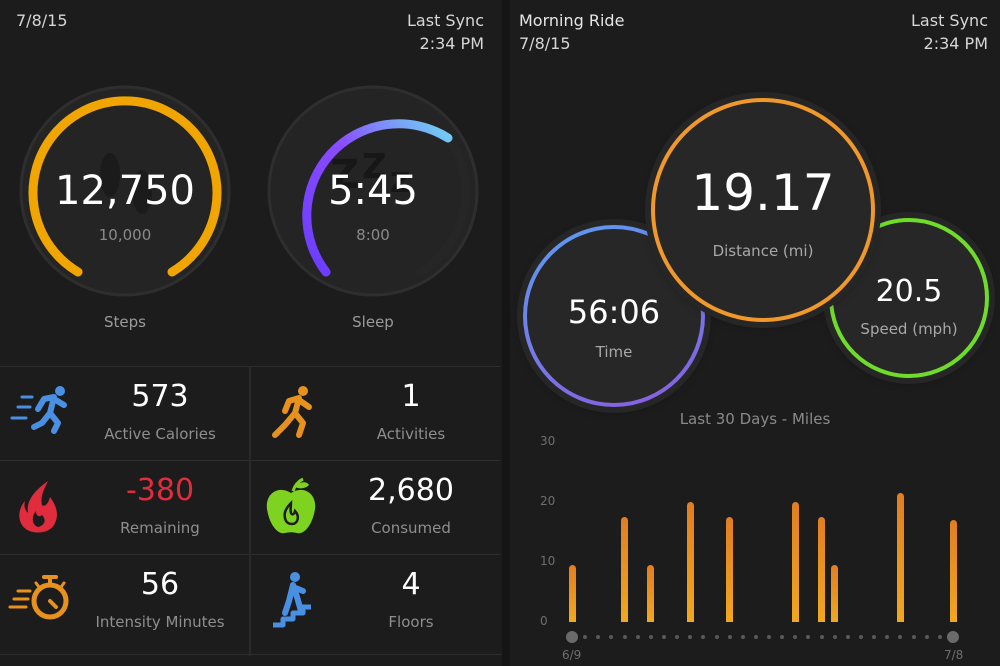 This screenshot has height=666, width=1000. Describe the element at coordinates (373, 322) in the screenshot. I see `sleep-label: Sleep` at that location.